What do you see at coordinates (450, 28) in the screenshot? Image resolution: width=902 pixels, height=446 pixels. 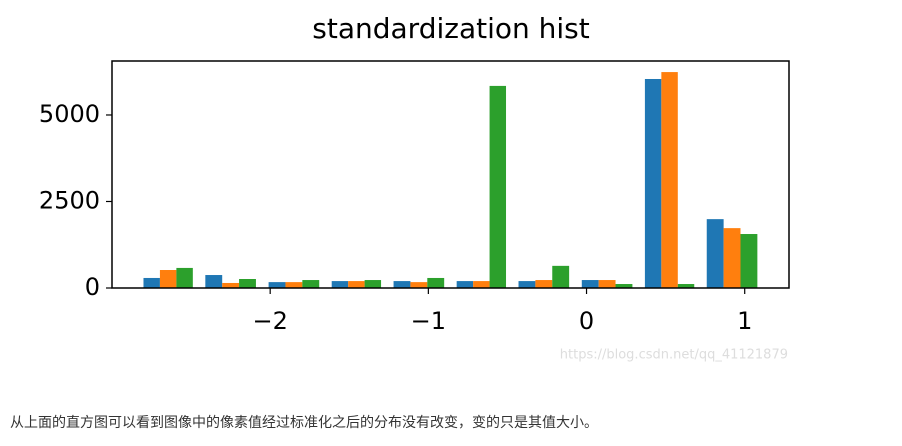 I see `chart-title: standardization hist` at bounding box center [450, 28].